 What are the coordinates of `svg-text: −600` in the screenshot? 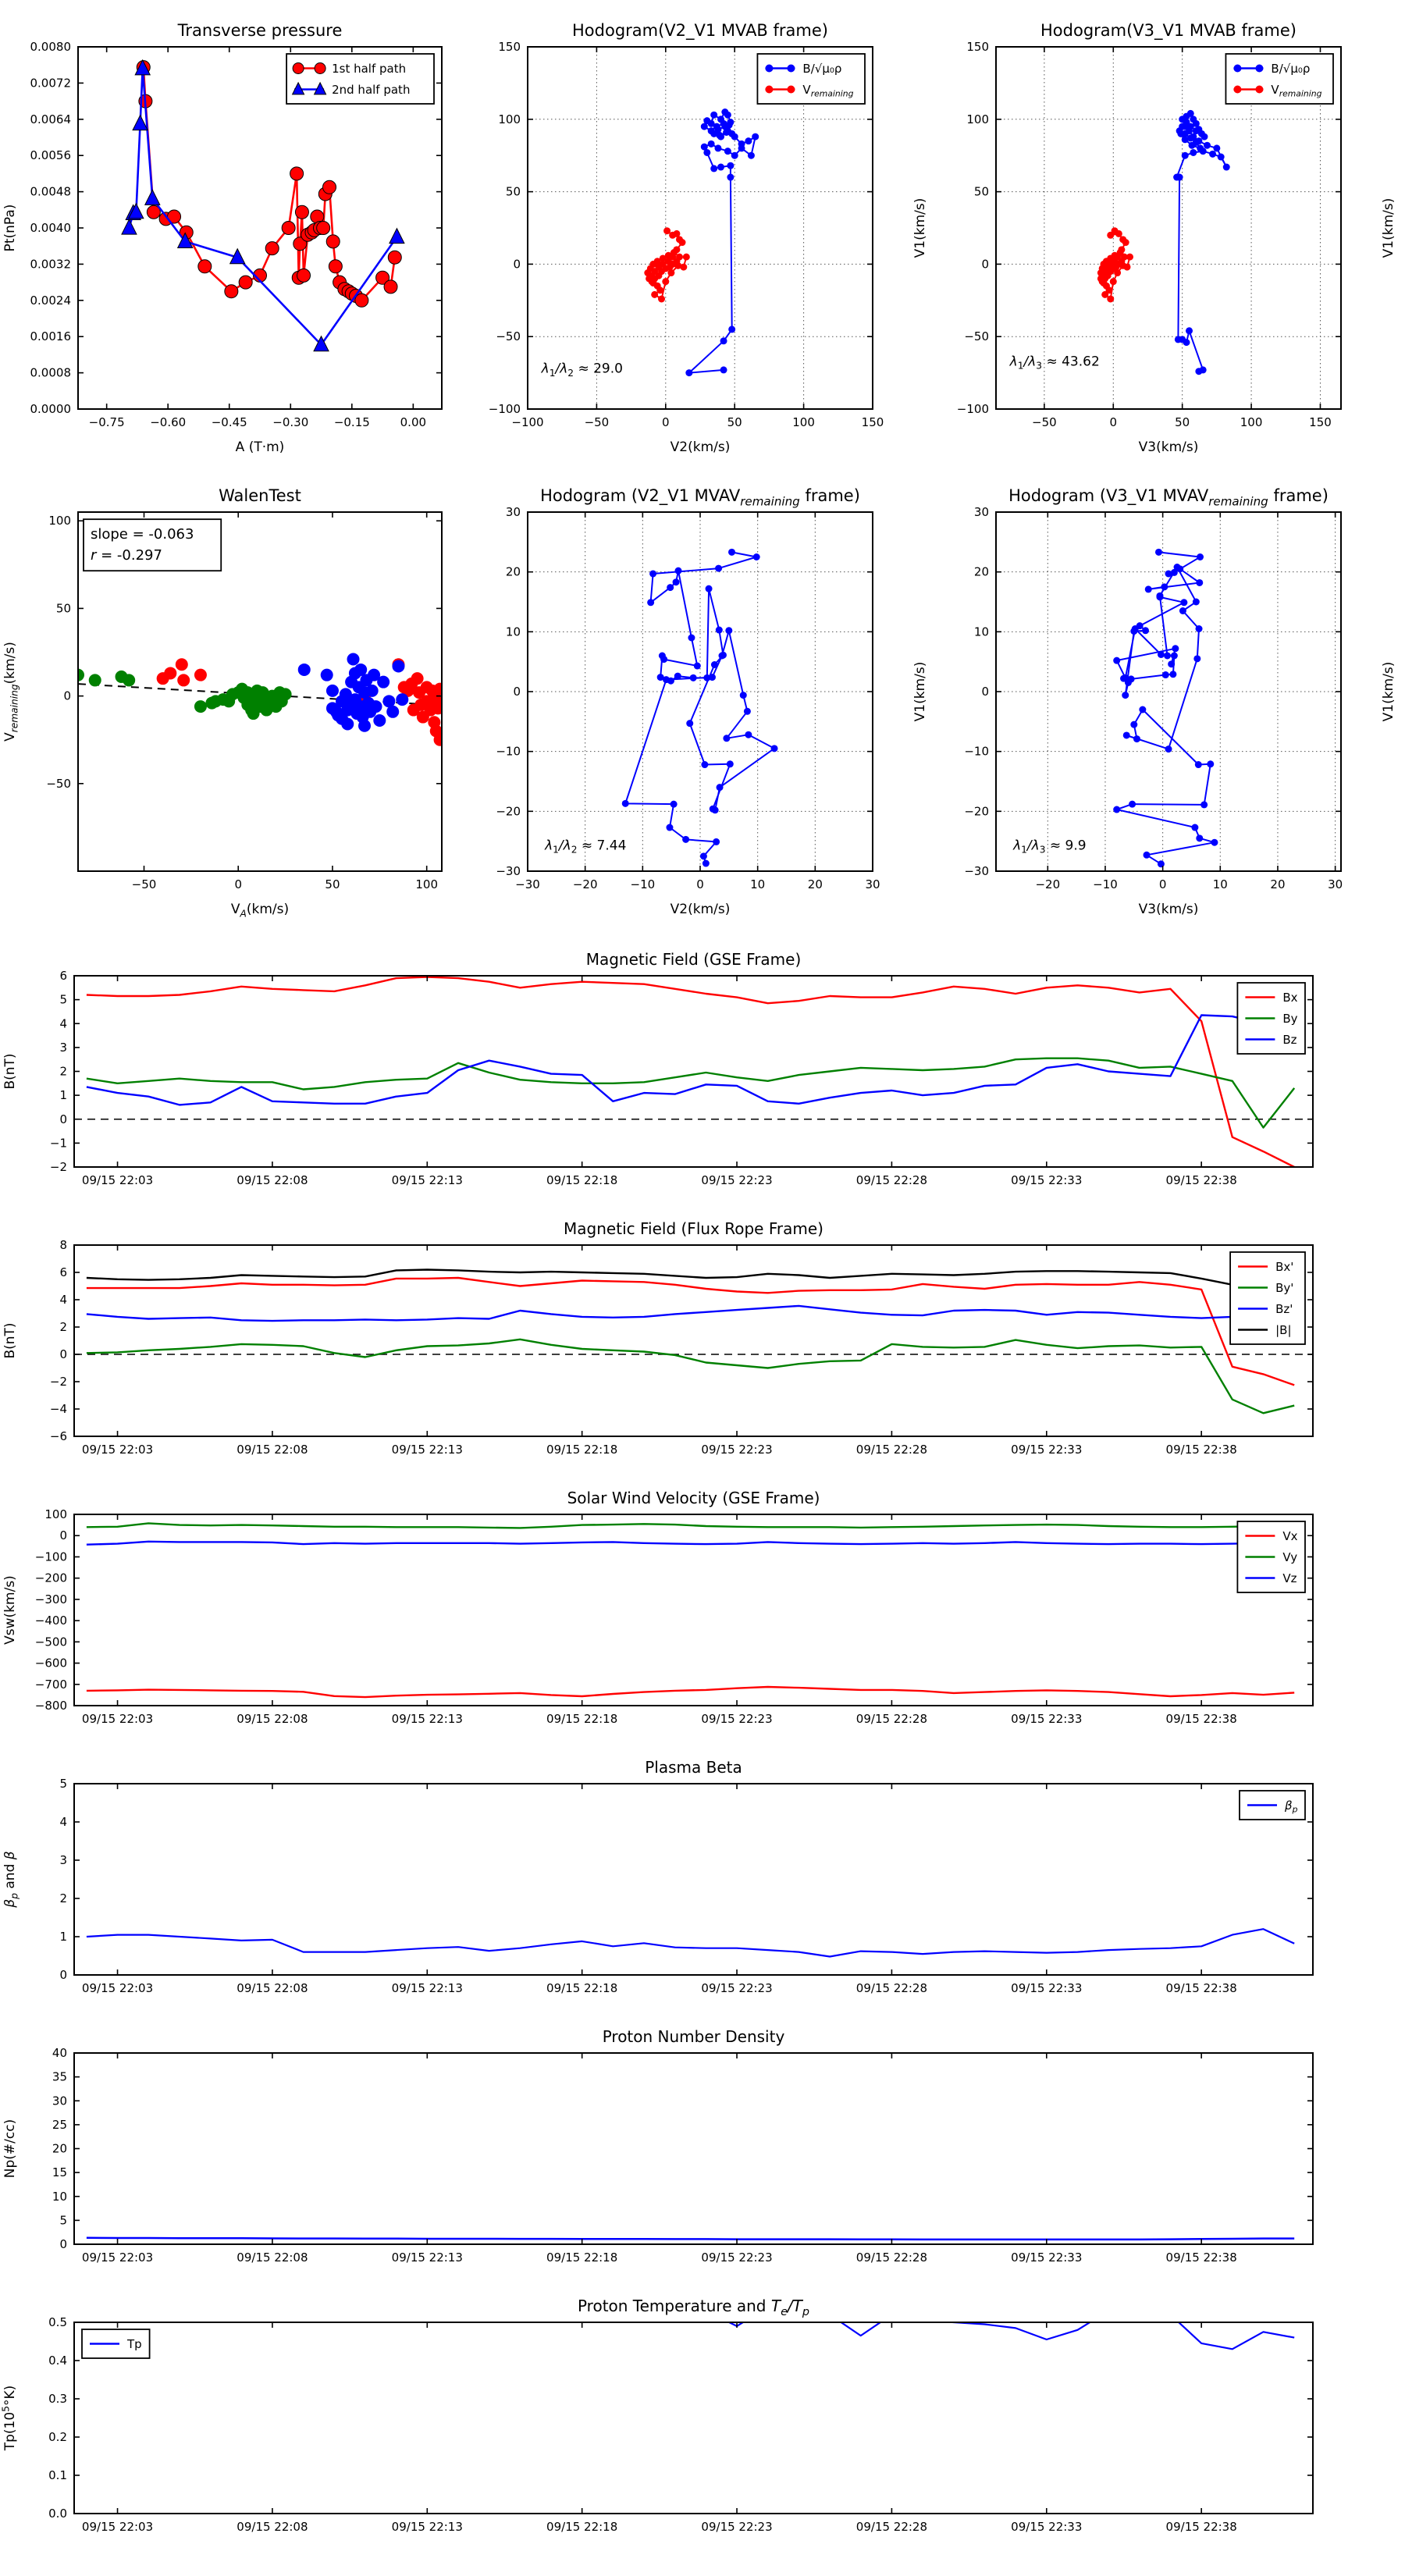 It's located at (51, 1663).